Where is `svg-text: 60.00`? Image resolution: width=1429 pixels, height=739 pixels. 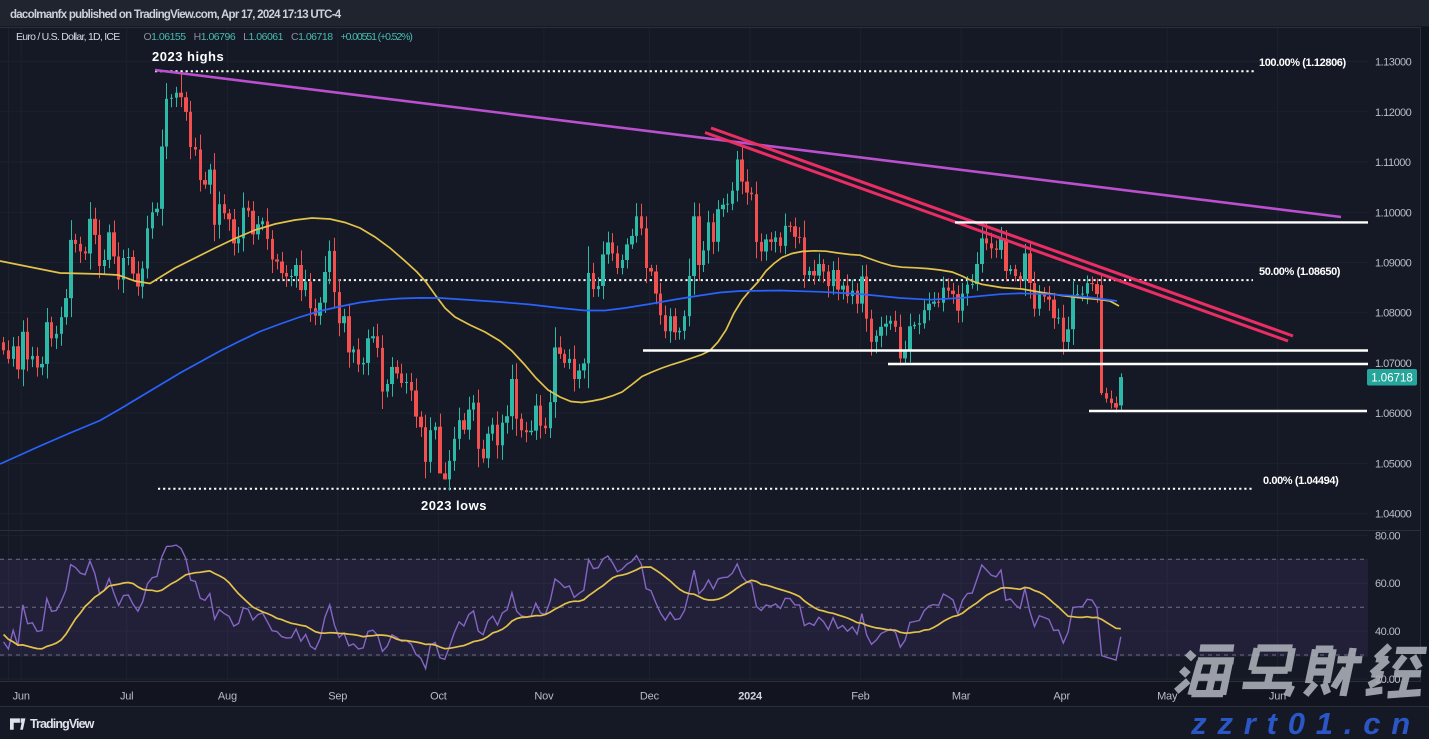
svg-text: 60.00 is located at coordinates (1387, 584).